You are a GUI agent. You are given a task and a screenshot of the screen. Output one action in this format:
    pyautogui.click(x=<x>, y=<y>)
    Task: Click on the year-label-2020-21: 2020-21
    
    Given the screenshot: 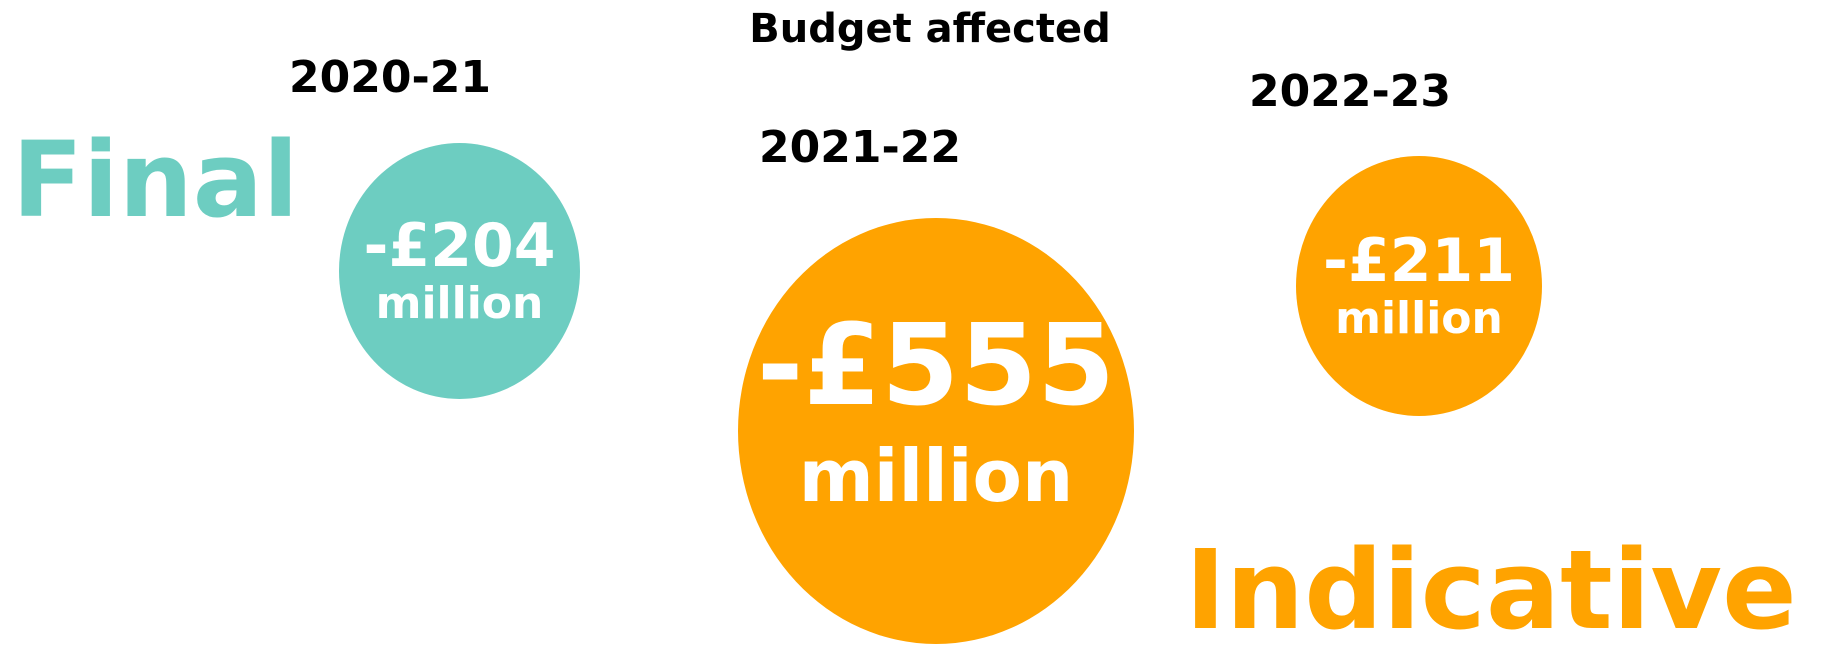 What is the action you would take?
    pyautogui.click(x=390, y=77)
    